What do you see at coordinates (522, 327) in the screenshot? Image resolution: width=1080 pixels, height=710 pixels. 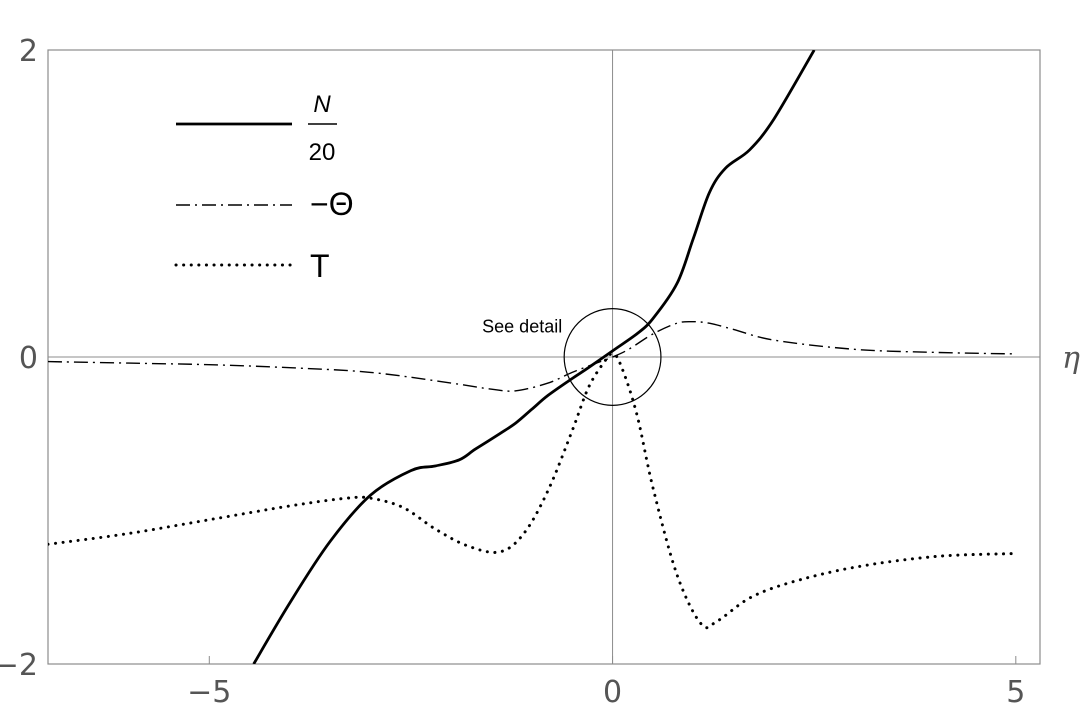 I see `detail-label: See detail` at bounding box center [522, 327].